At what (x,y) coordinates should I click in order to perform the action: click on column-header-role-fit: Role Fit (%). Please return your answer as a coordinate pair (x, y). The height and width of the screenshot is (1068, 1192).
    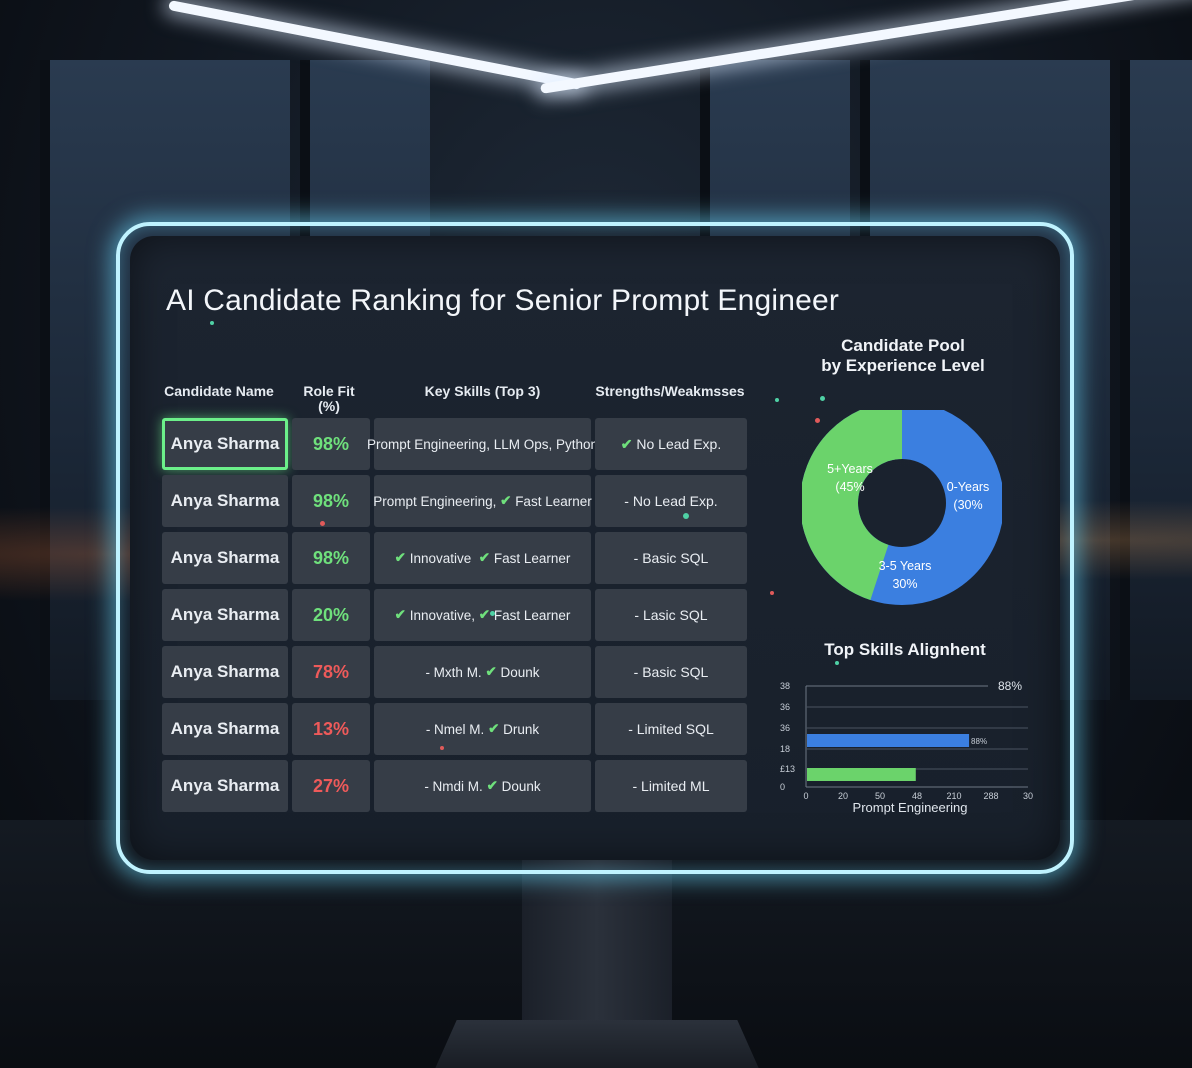
    Looking at the image, I should click on (329, 399).